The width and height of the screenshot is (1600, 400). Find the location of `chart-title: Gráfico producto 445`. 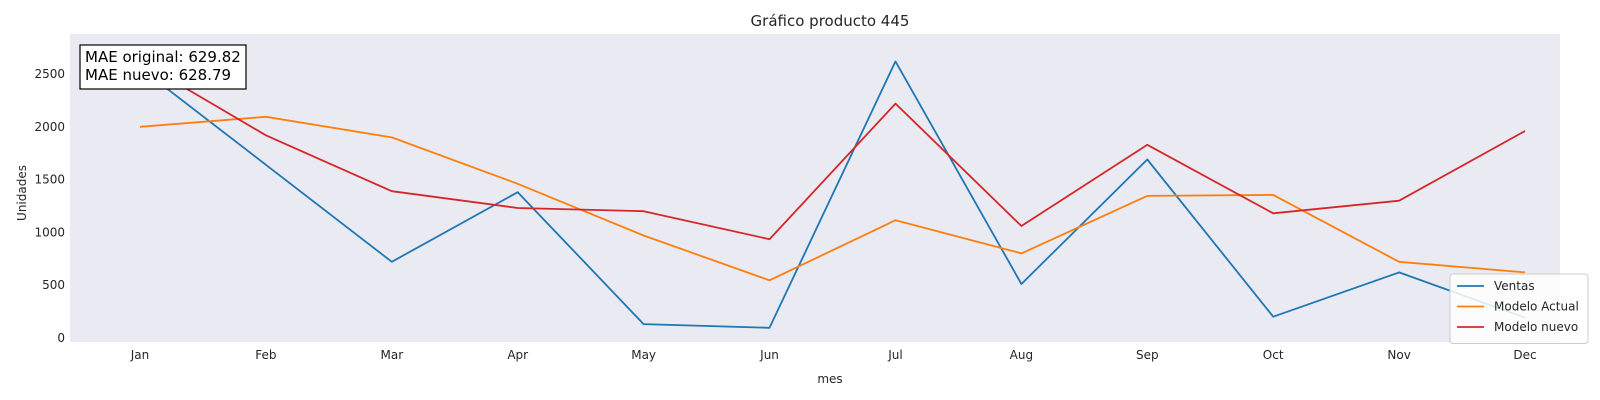

chart-title: Gráfico producto 445 is located at coordinates (830, 21).